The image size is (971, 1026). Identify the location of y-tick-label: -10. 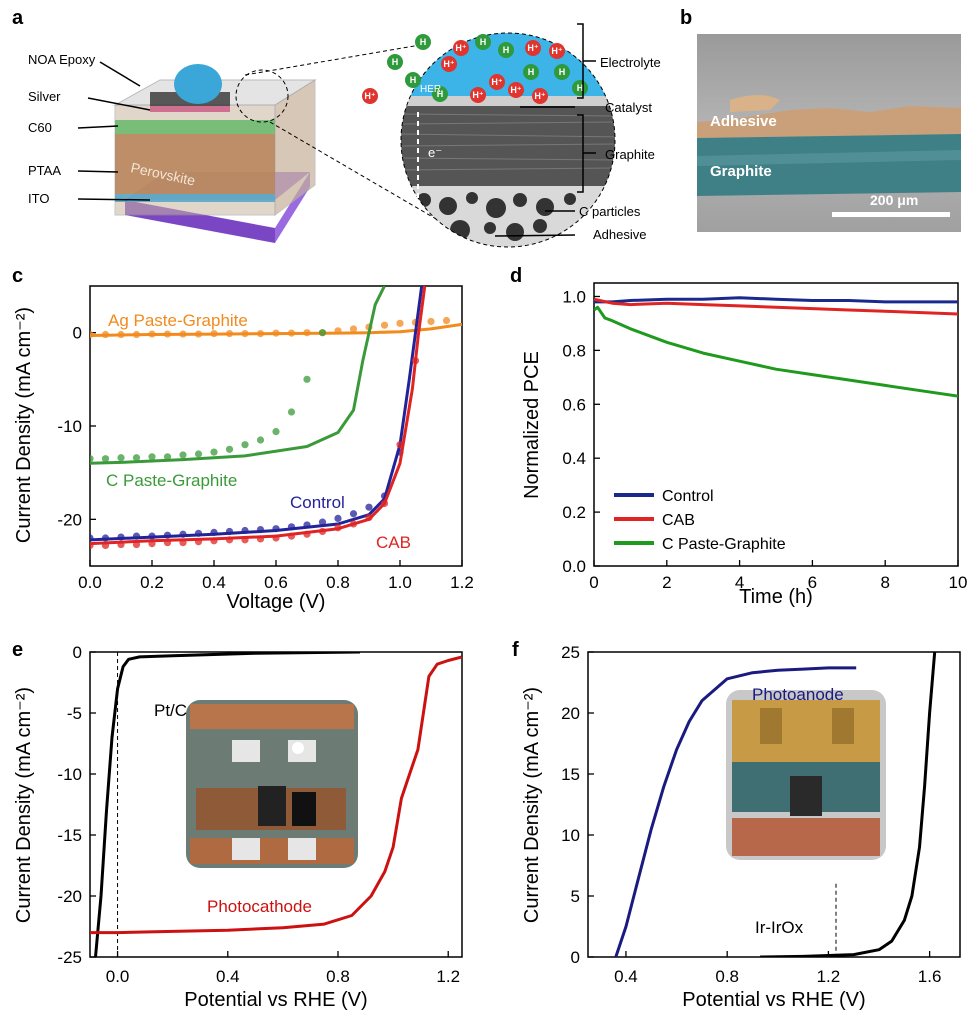
(69, 426).